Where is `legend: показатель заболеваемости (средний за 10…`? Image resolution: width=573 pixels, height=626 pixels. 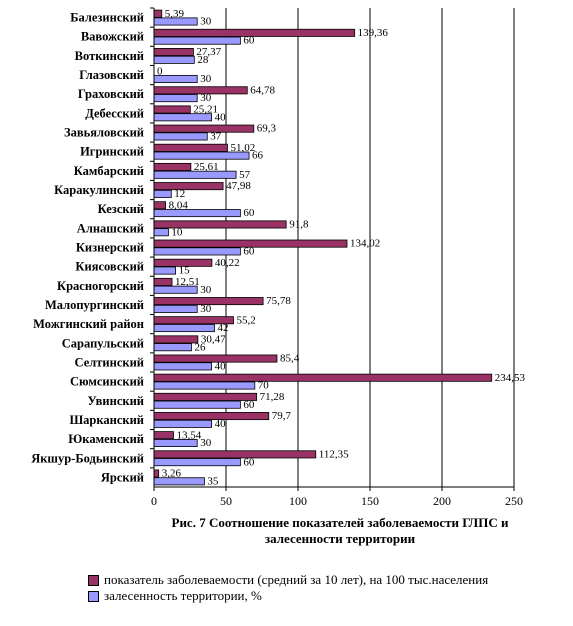
legend: показатель заболеваемости (средний за 10… is located at coordinates (323, 588).